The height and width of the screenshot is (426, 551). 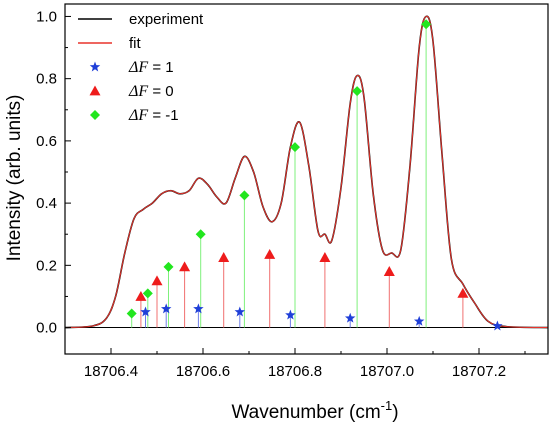 I want to click on x-axis-title-main: Wavenumber (cm, so click(x=305, y=412).